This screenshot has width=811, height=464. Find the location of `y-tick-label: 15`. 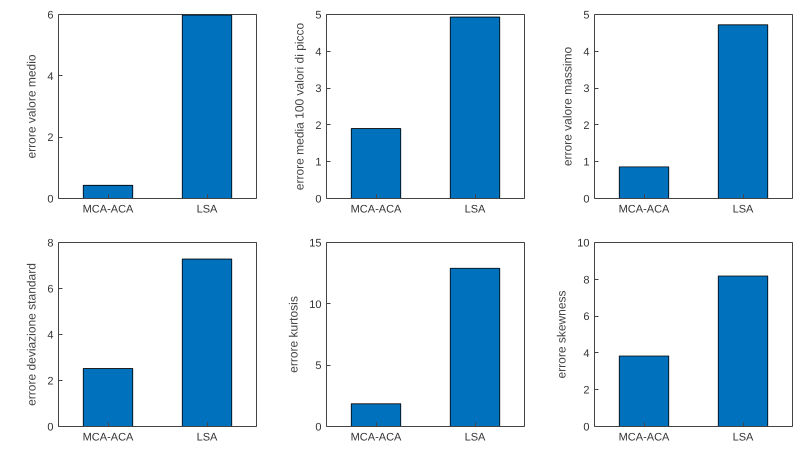

y-tick-label: 15 is located at coordinates (315, 244).